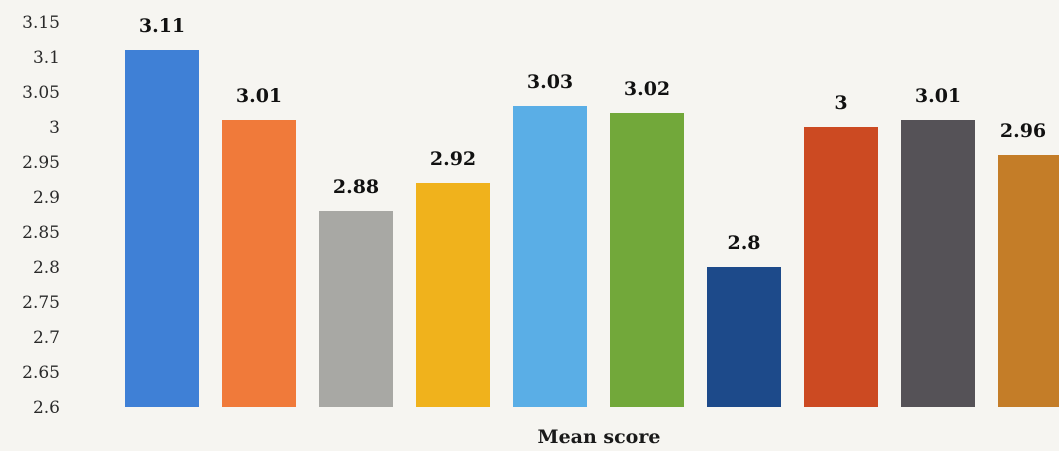  I want to click on y-tick-label: 3.1, so click(46, 58).